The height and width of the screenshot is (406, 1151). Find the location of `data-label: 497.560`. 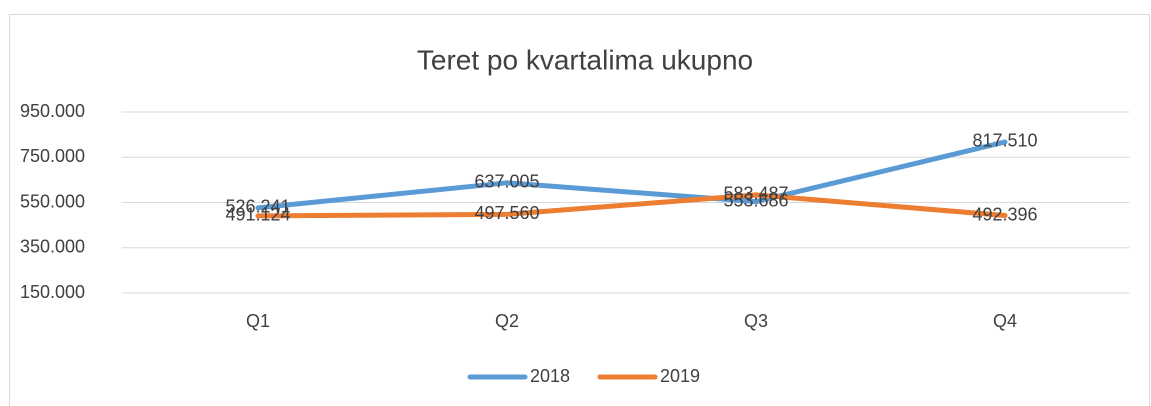

data-label: 497.560 is located at coordinates (506, 213).